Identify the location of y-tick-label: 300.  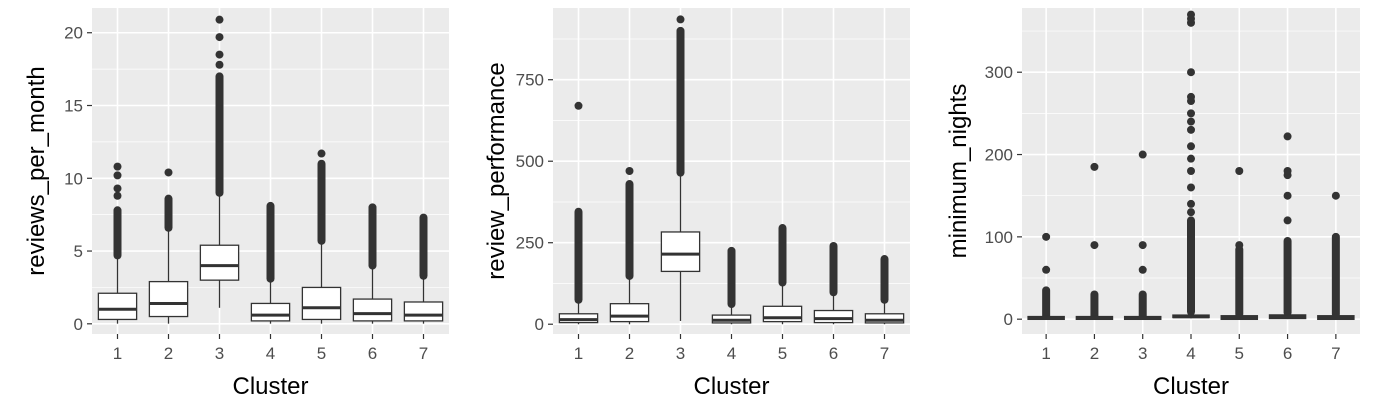
(999, 72).